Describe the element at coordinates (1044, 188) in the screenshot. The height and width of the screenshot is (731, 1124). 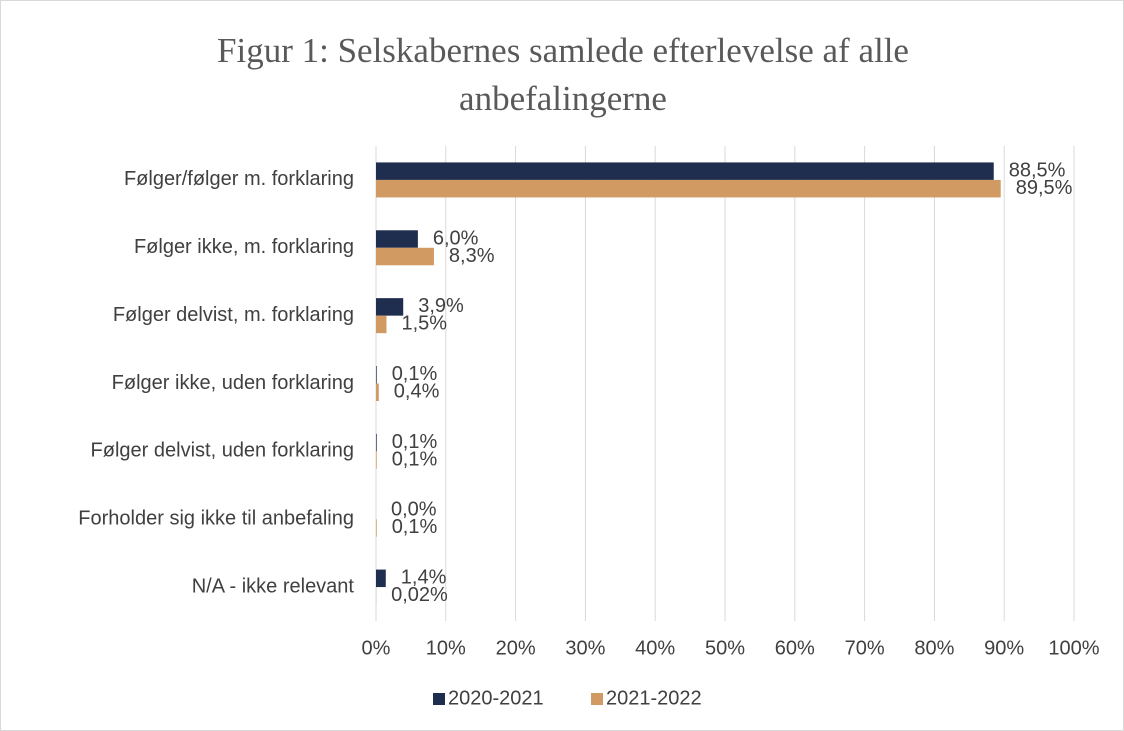
I see `data-label: 89,5%` at that location.